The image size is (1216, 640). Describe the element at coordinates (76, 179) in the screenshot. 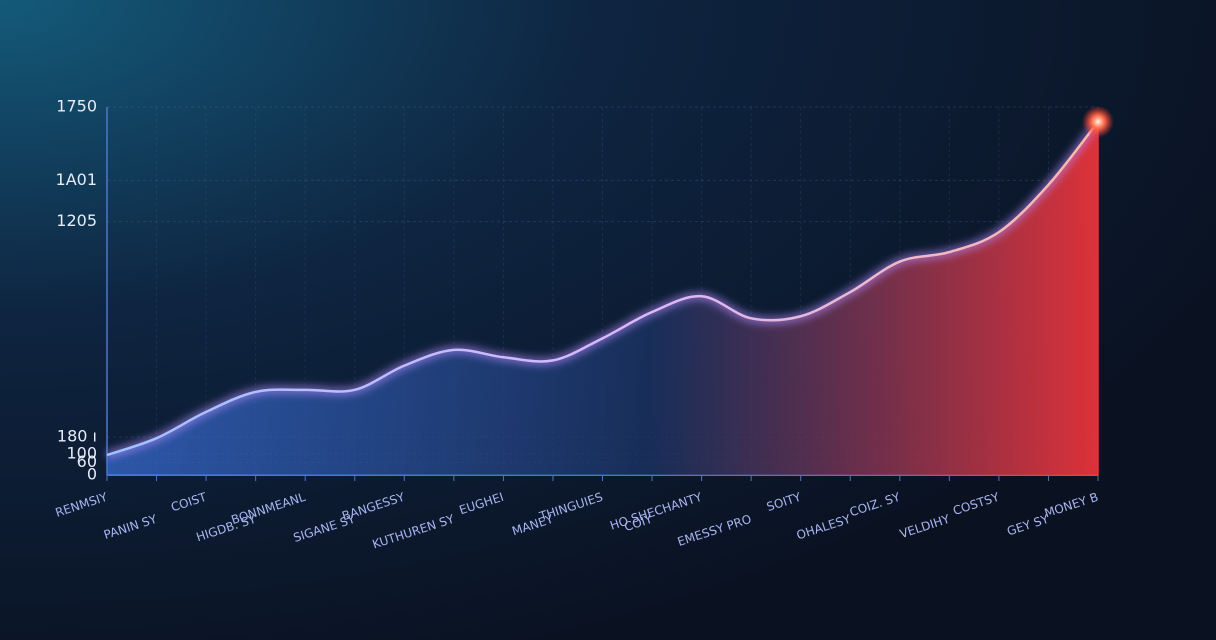

I see `y-tick-label: 1Α01` at that location.